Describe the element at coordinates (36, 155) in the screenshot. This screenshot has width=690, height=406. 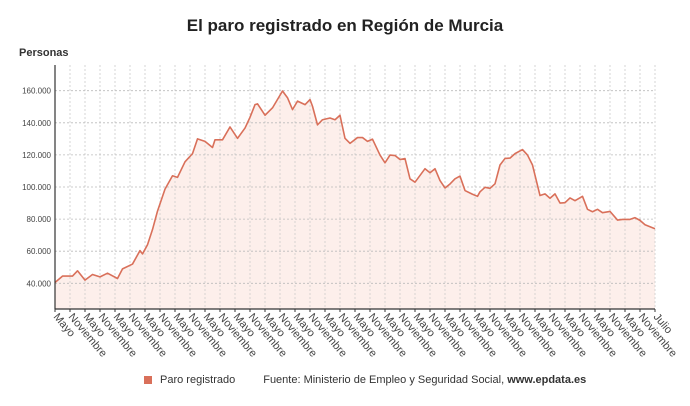
I see `y-tick-label: 120.000` at that location.